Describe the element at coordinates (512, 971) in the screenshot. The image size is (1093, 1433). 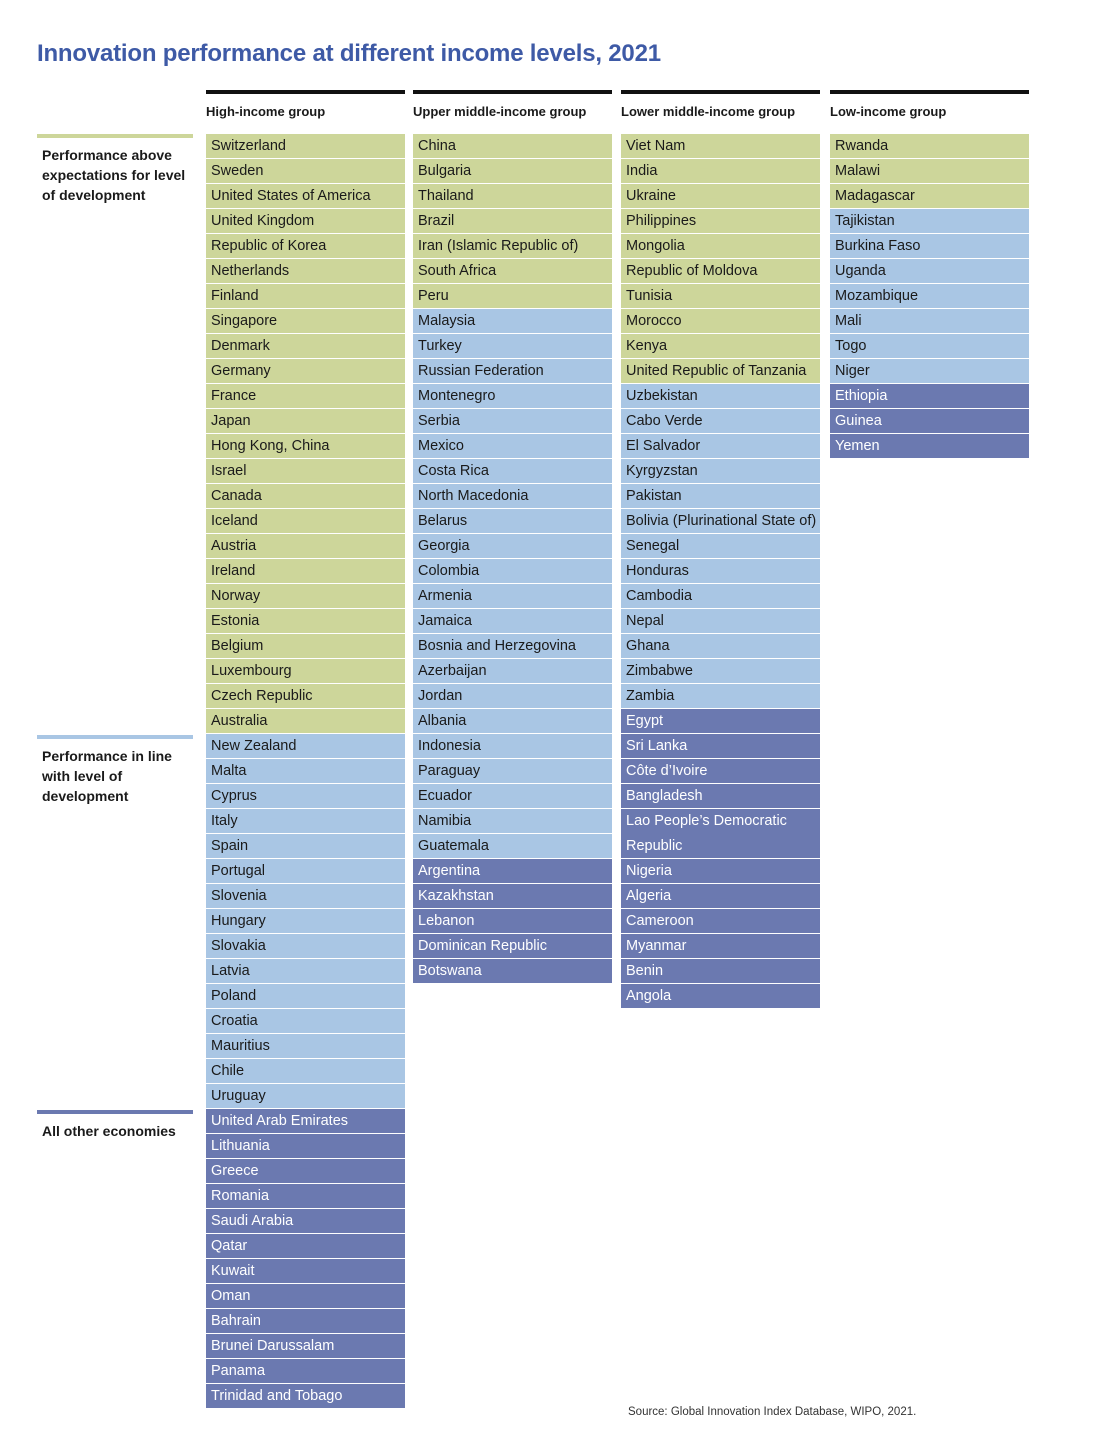
I see `country-row: Botswana` at that location.